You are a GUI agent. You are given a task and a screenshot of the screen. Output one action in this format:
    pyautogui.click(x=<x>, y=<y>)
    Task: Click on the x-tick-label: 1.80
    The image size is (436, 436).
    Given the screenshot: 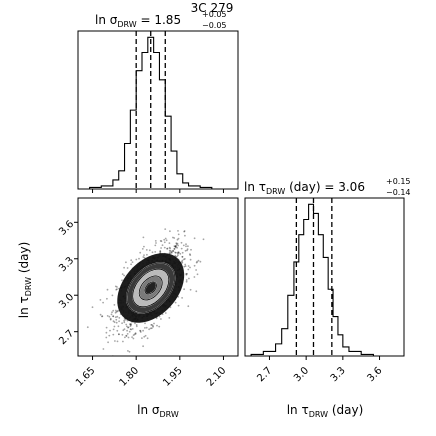 What is the action you would take?
    pyautogui.click(x=130, y=377)
    